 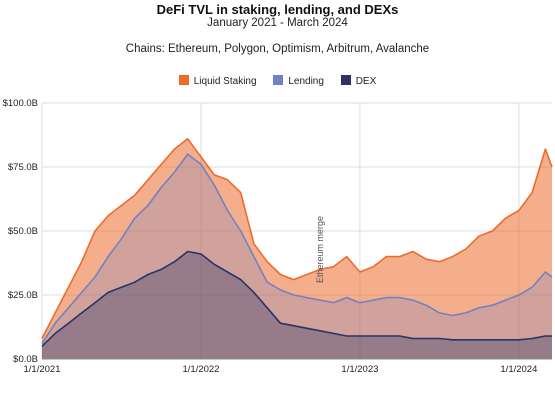 I want to click on legend-label-dex: DEX, so click(x=366, y=81).